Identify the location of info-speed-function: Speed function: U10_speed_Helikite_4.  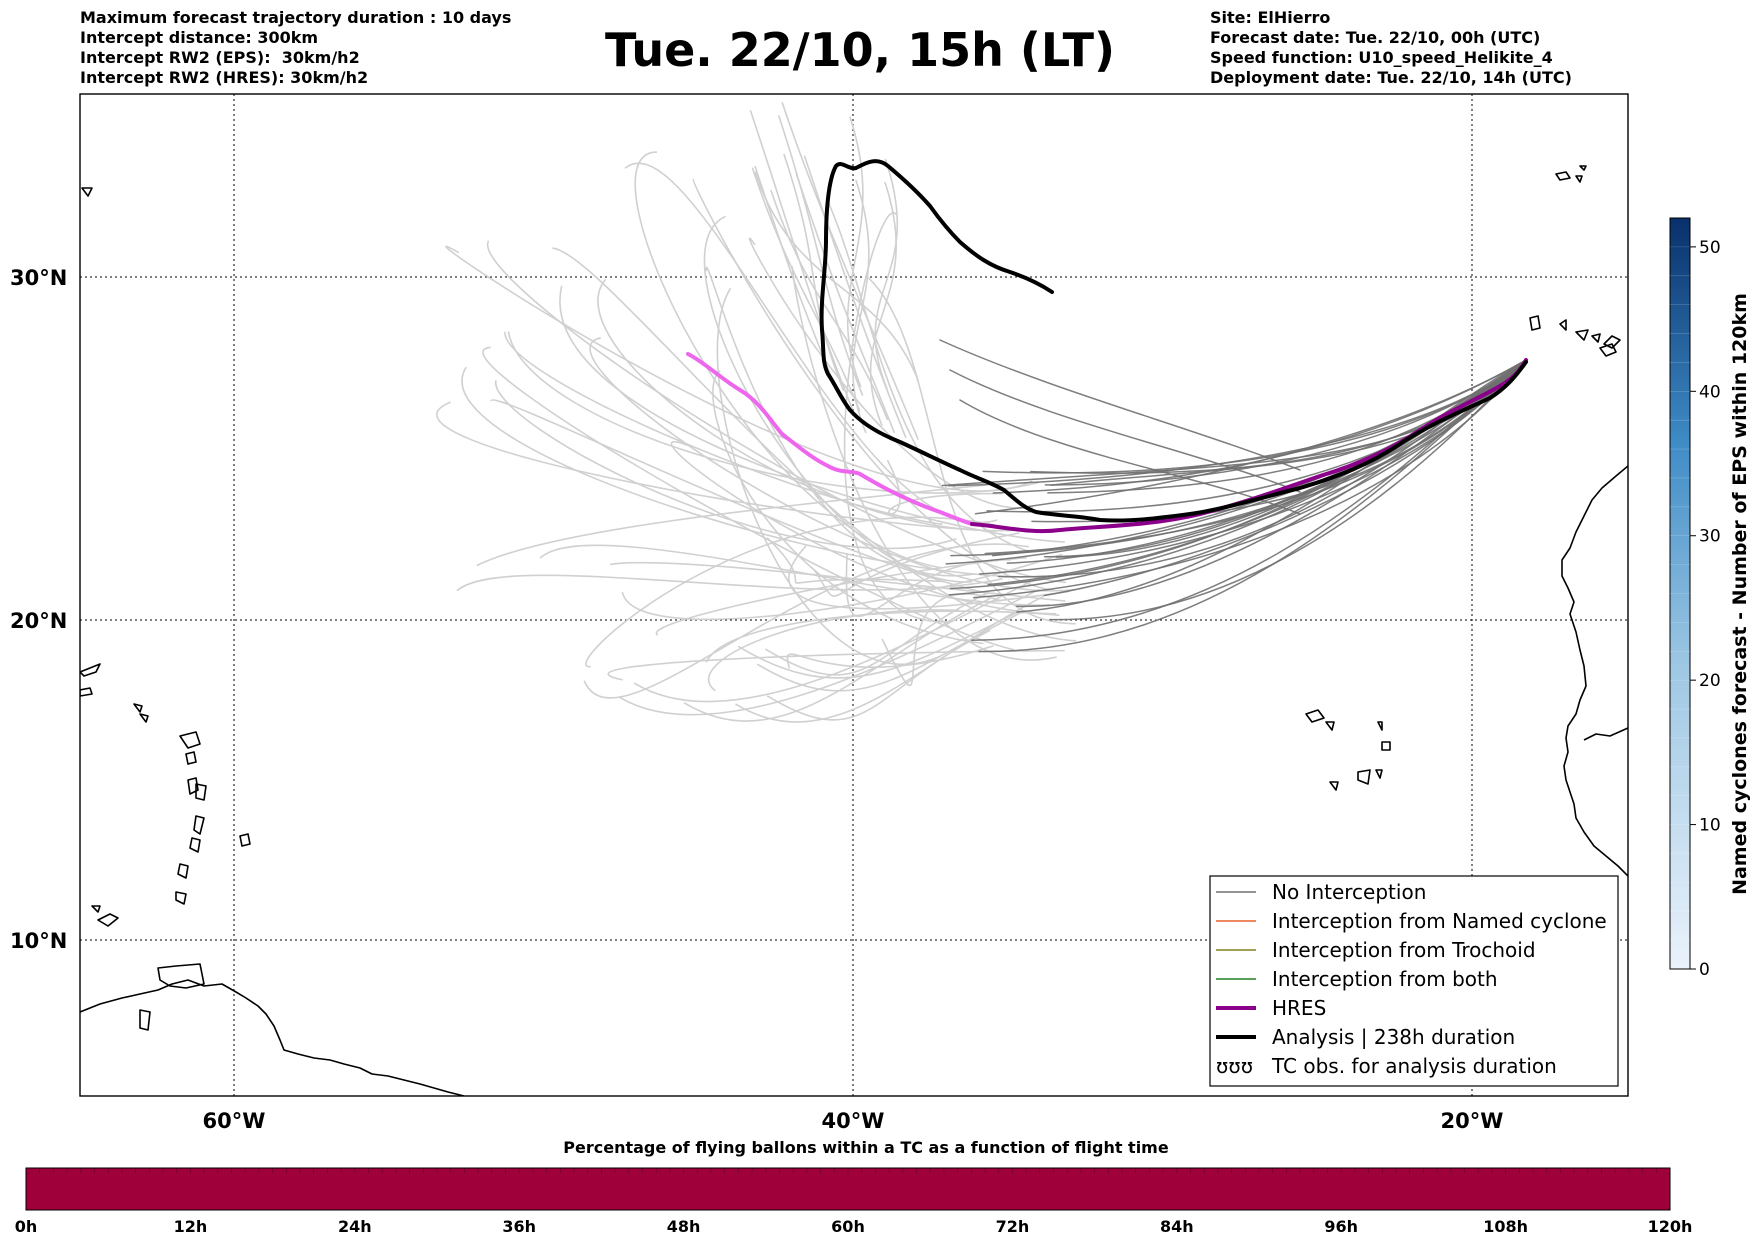
(1381, 57).